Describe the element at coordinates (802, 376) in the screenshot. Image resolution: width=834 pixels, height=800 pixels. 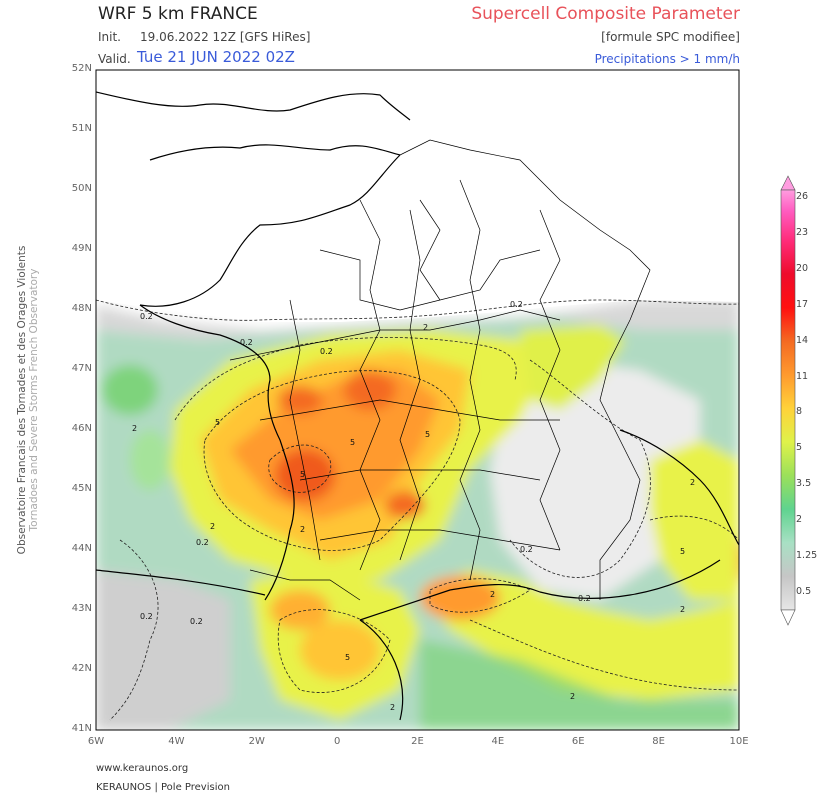
I see `colorbar-label: 11` at that location.